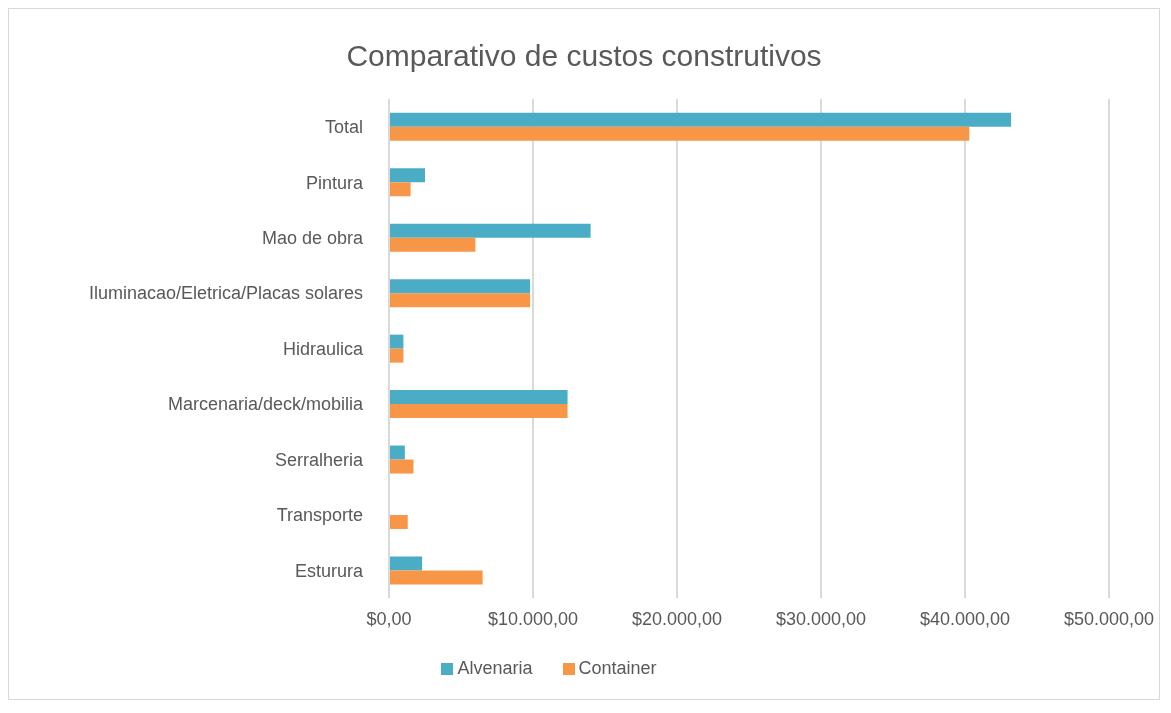  Describe the element at coordinates (319, 459) in the screenshot. I see `y-tick-label: Serralheria` at that location.